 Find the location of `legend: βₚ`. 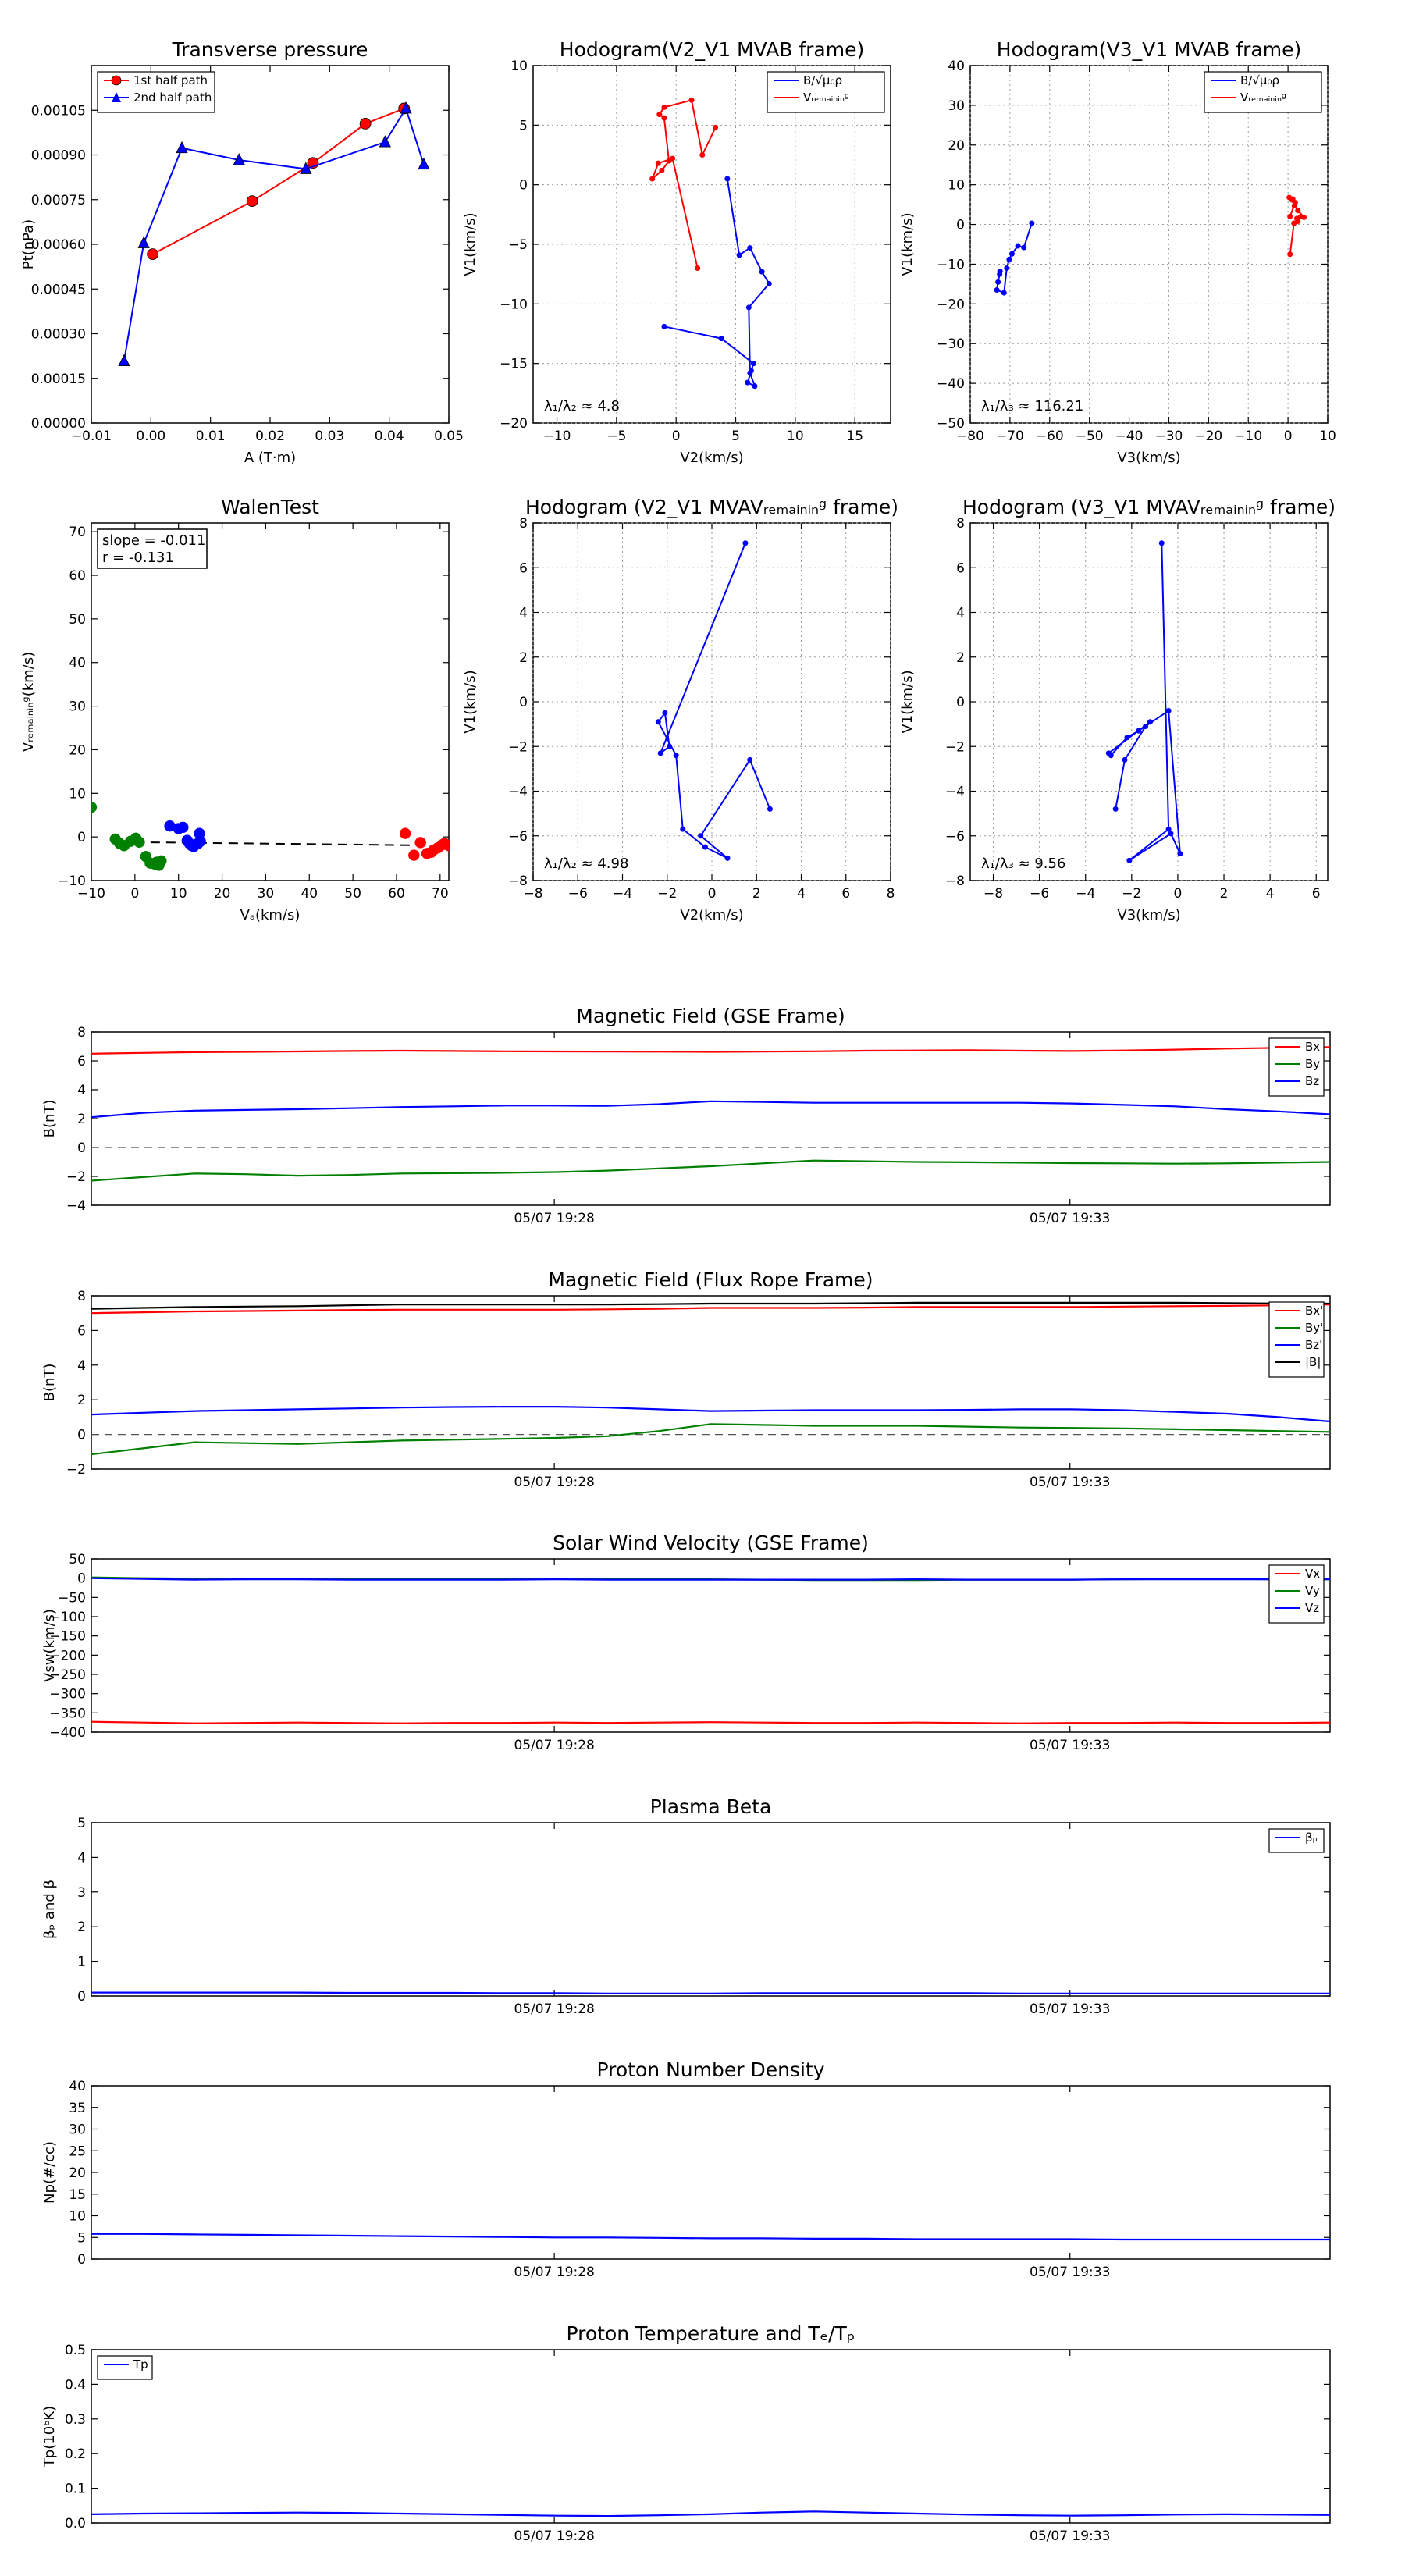

legend: βₚ is located at coordinates (1296, 1840).